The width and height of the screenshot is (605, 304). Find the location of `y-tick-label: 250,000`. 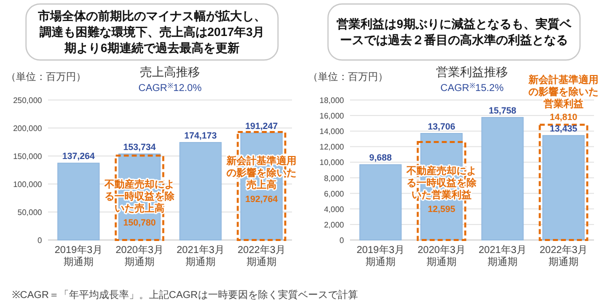

y-tick-label: 250,000 is located at coordinates (28, 100).